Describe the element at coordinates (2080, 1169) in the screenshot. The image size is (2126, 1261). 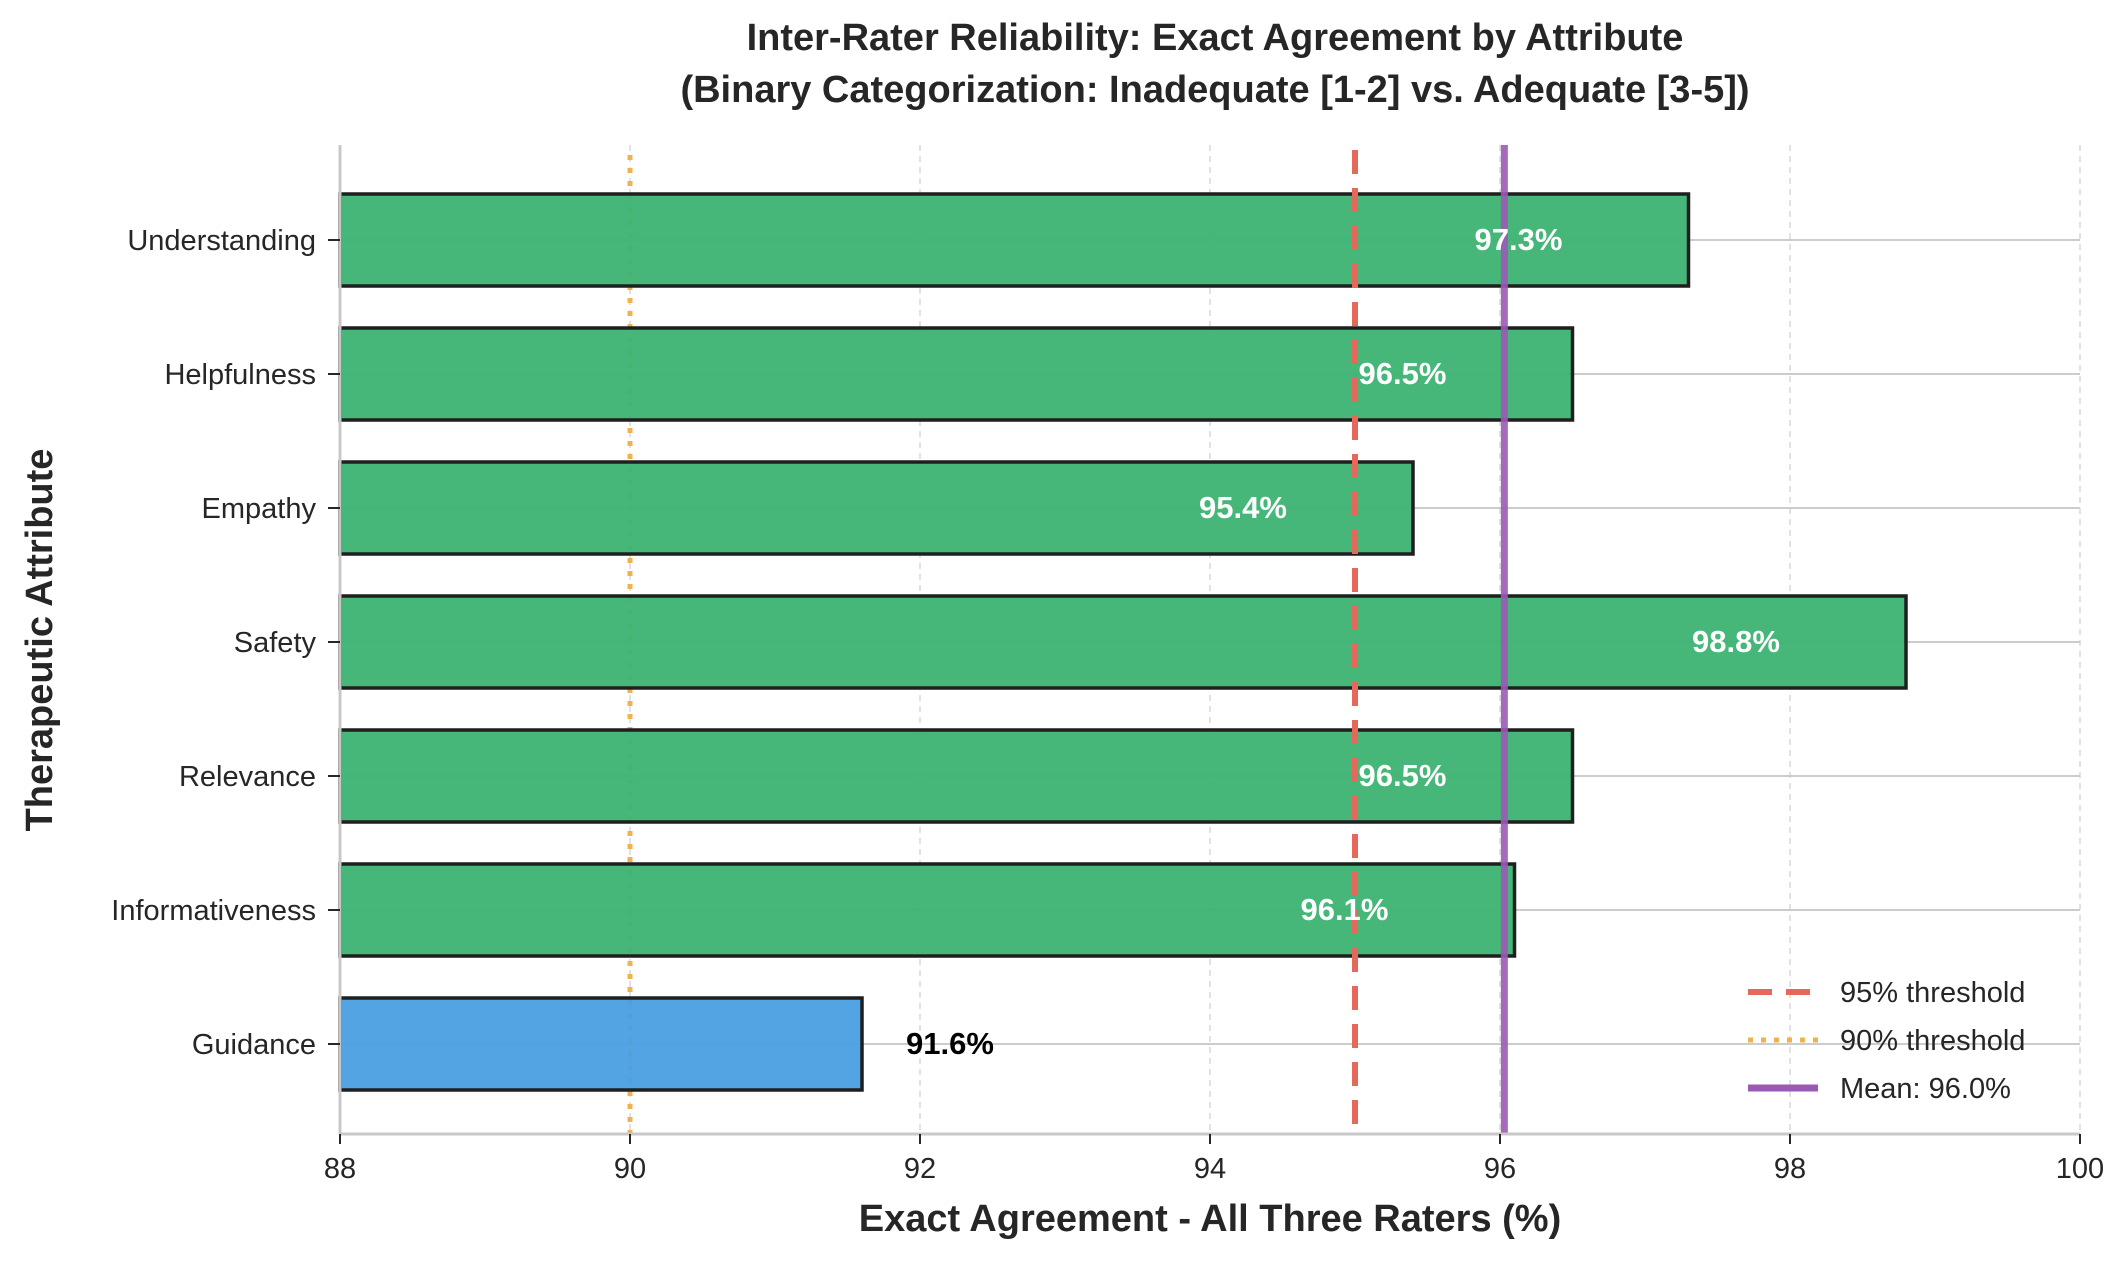
I see `x-tick-label: 100` at that location.